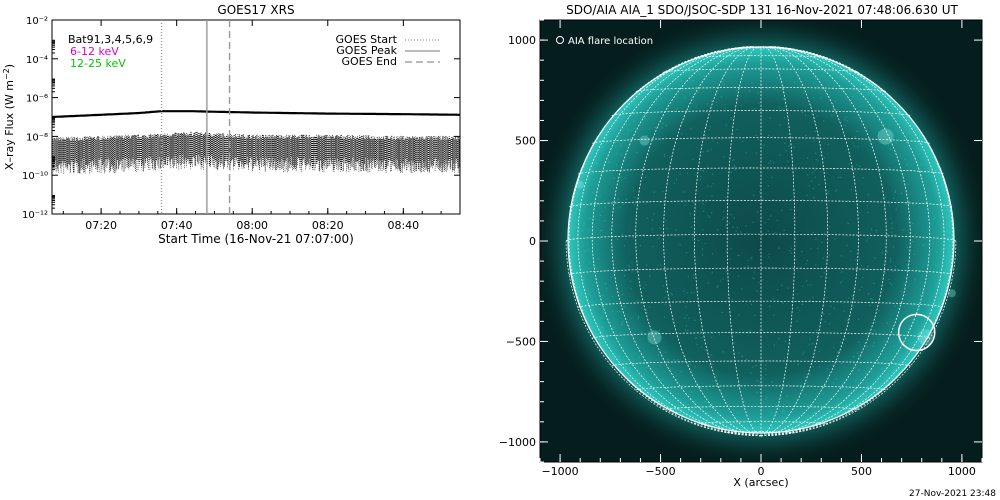 Image resolution: width=1000 pixels, height=500 pixels. Describe the element at coordinates (522, 40) in the screenshot. I see `aia-y-tick-label: 1000` at that location.